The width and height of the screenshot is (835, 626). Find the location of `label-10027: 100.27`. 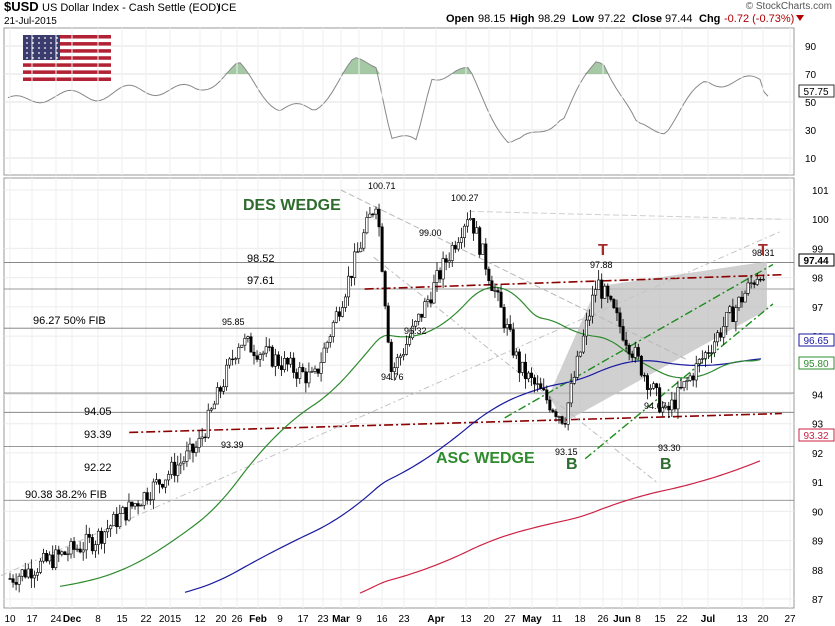

label-10027: 100.27 is located at coordinates (465, 198).